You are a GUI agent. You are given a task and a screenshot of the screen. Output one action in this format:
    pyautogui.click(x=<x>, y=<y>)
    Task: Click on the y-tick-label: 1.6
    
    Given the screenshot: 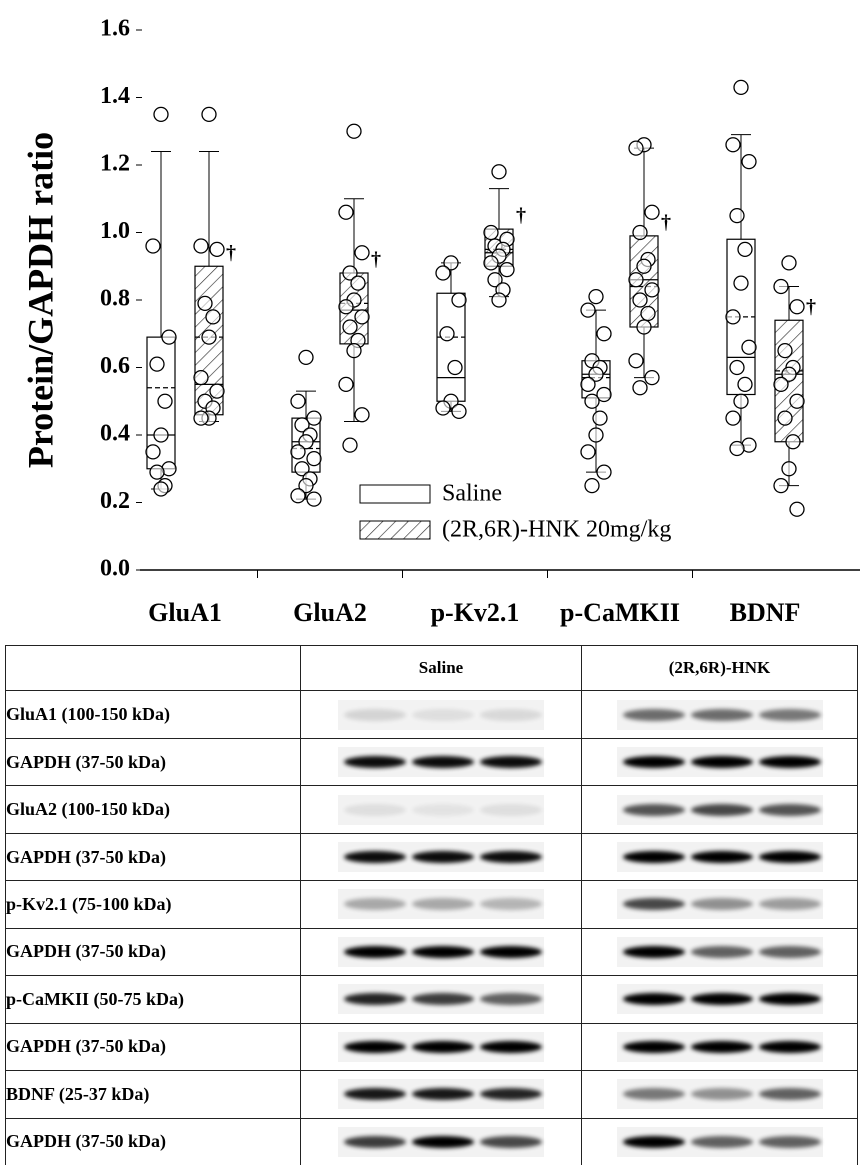 What is the action you would take?
    pyautogui.click(x=115, y=29)
    